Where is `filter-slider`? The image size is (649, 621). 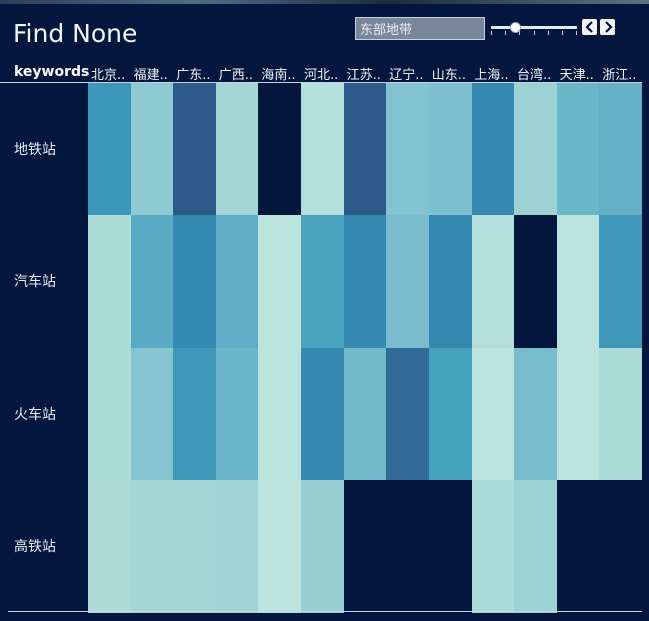 filter-slider is located at coordinates (534, 28).